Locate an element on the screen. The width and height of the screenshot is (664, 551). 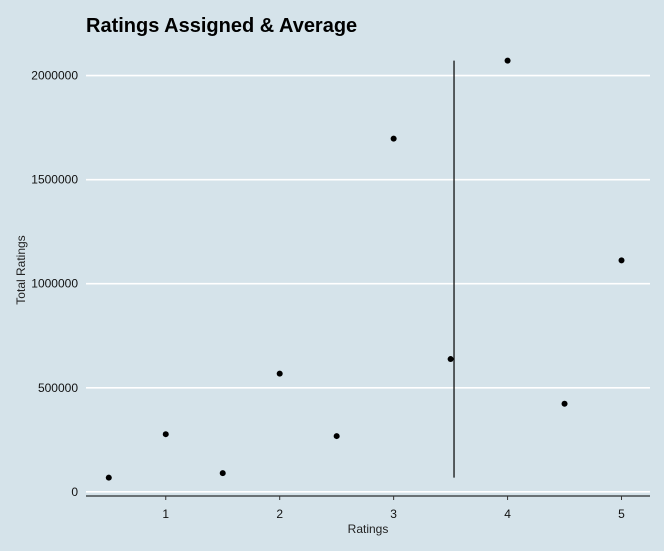
y-tick-labels: 0 500000 1000000 1500000 2000000 is located at coordinates (54, 284).